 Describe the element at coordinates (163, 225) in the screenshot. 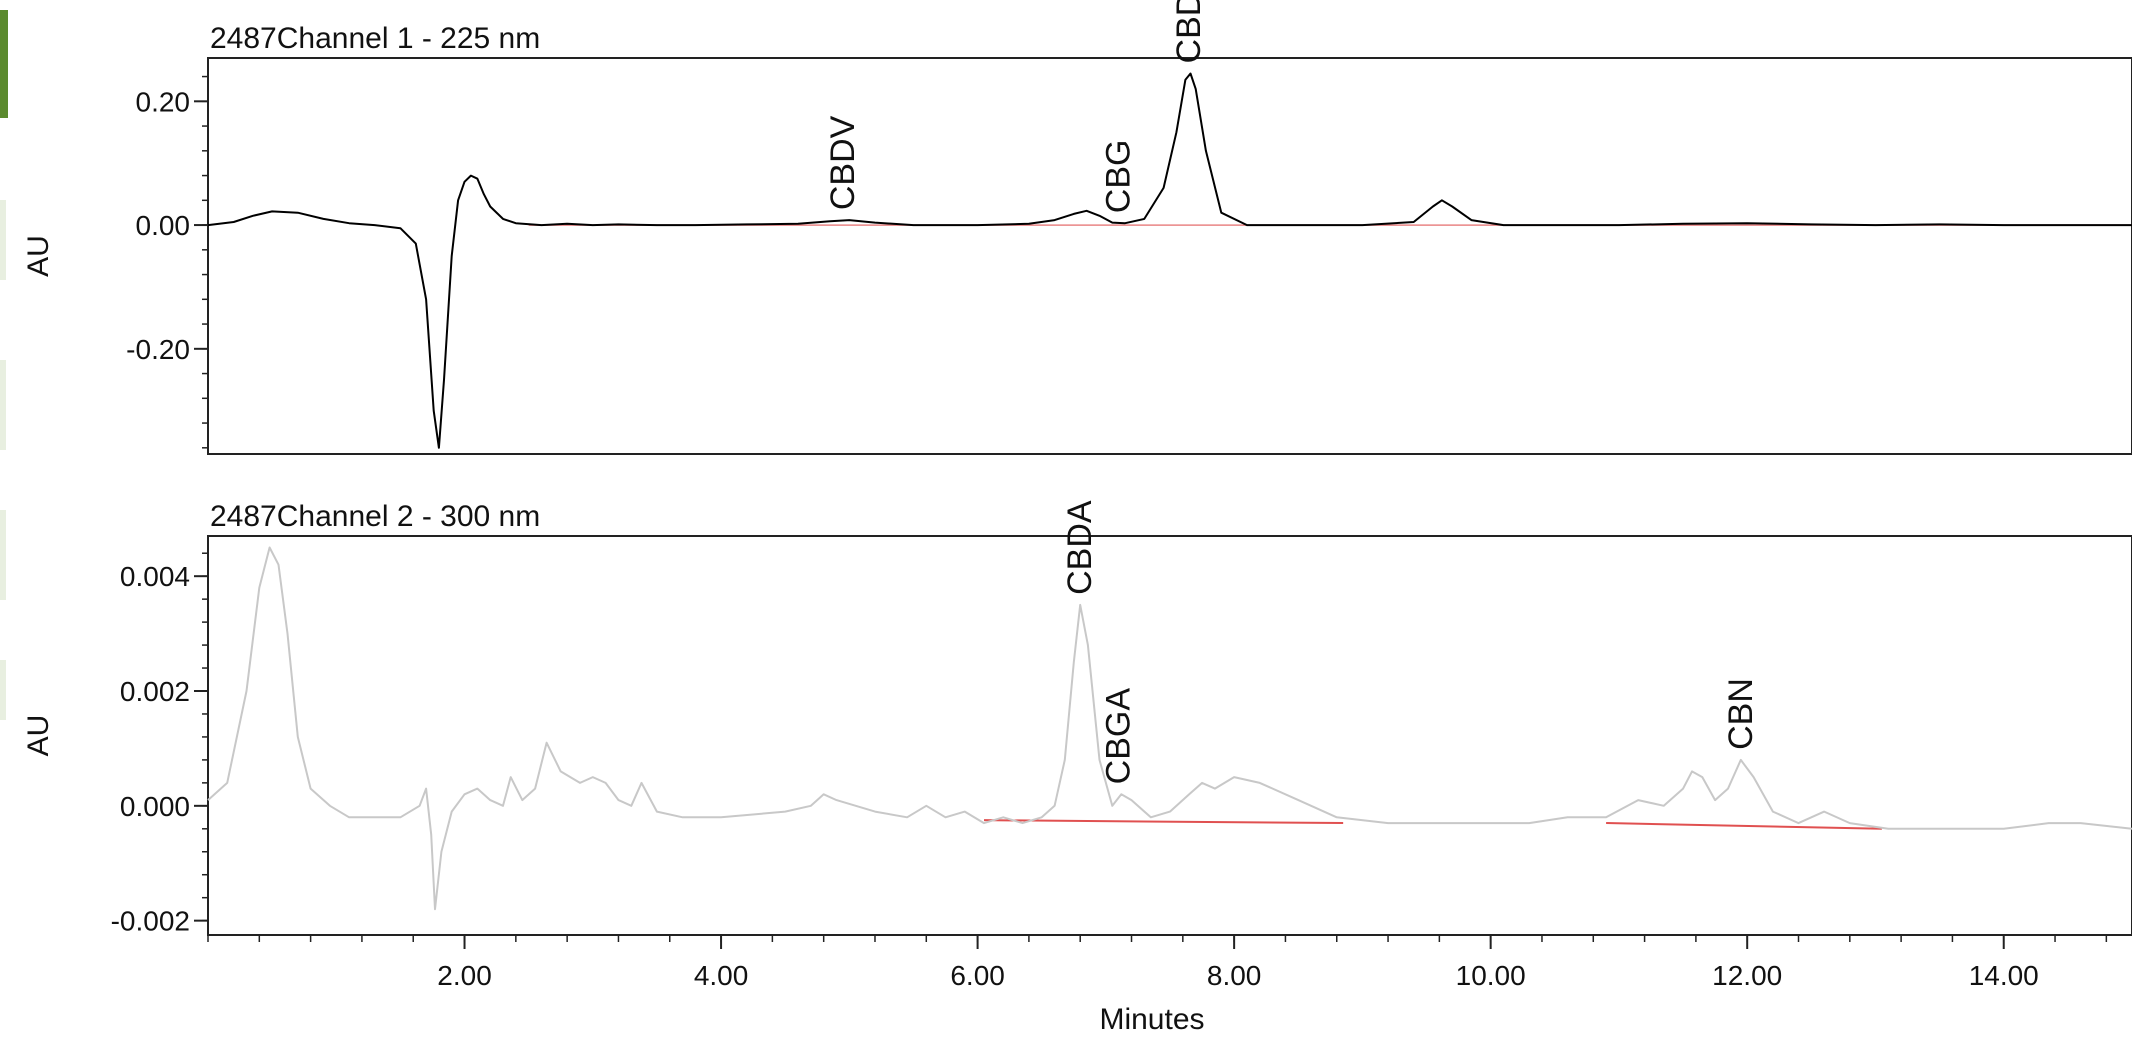

I see `y-tick-label: 0.00` at that location.